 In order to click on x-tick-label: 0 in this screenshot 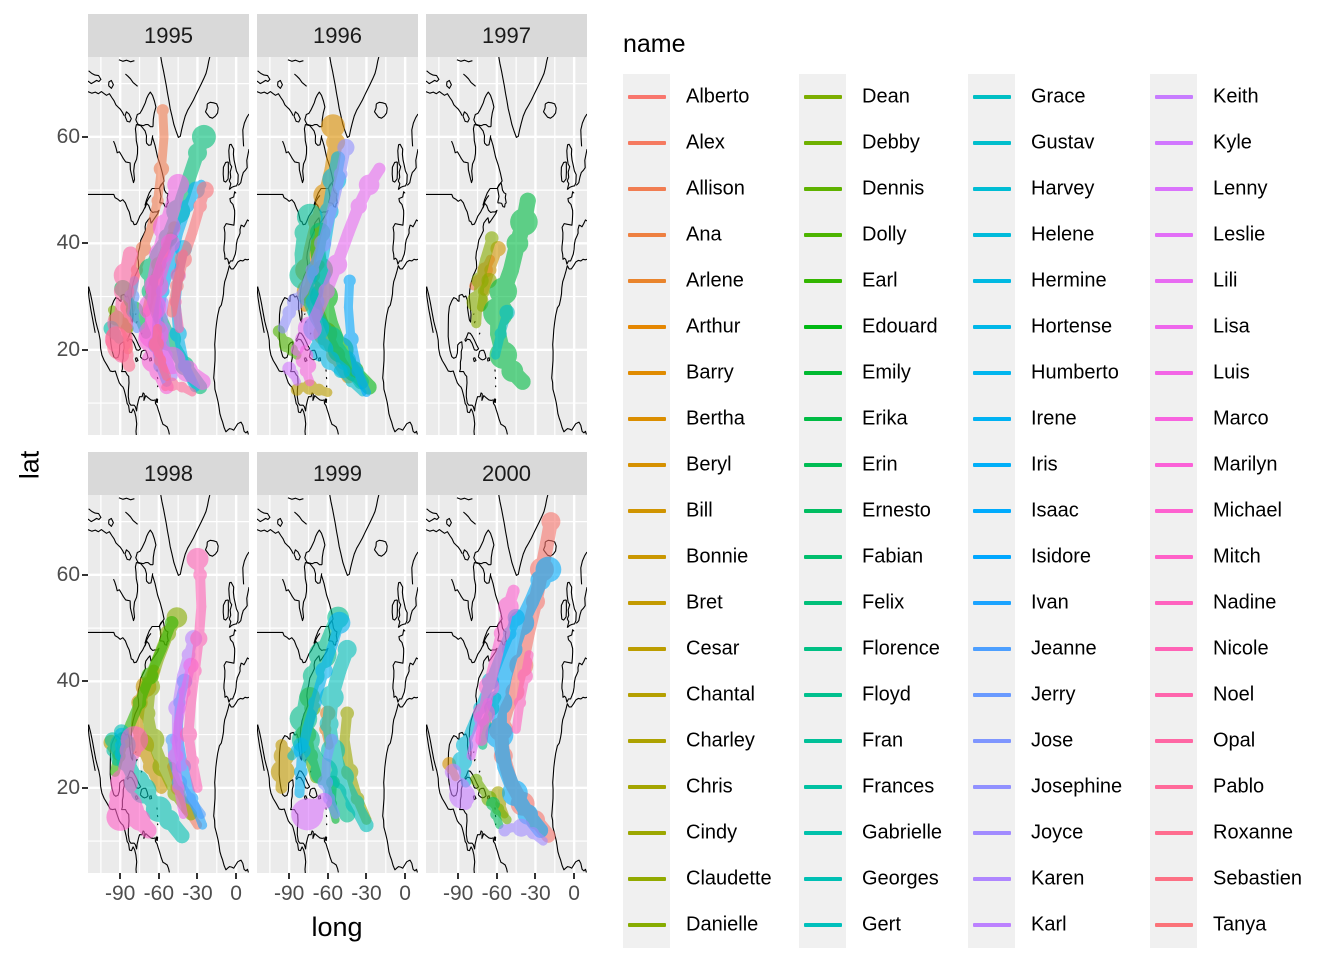, I will do `click(236, 893)`.